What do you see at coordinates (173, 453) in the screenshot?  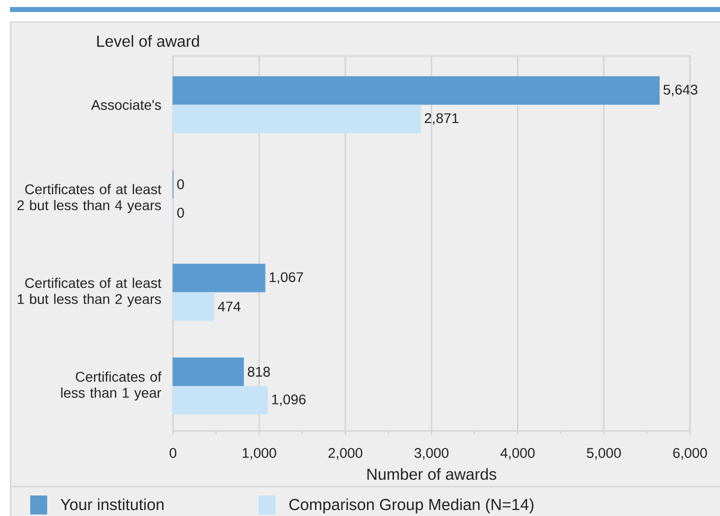 I see `x-tick-label: 0` at bounding box center [173, 453].